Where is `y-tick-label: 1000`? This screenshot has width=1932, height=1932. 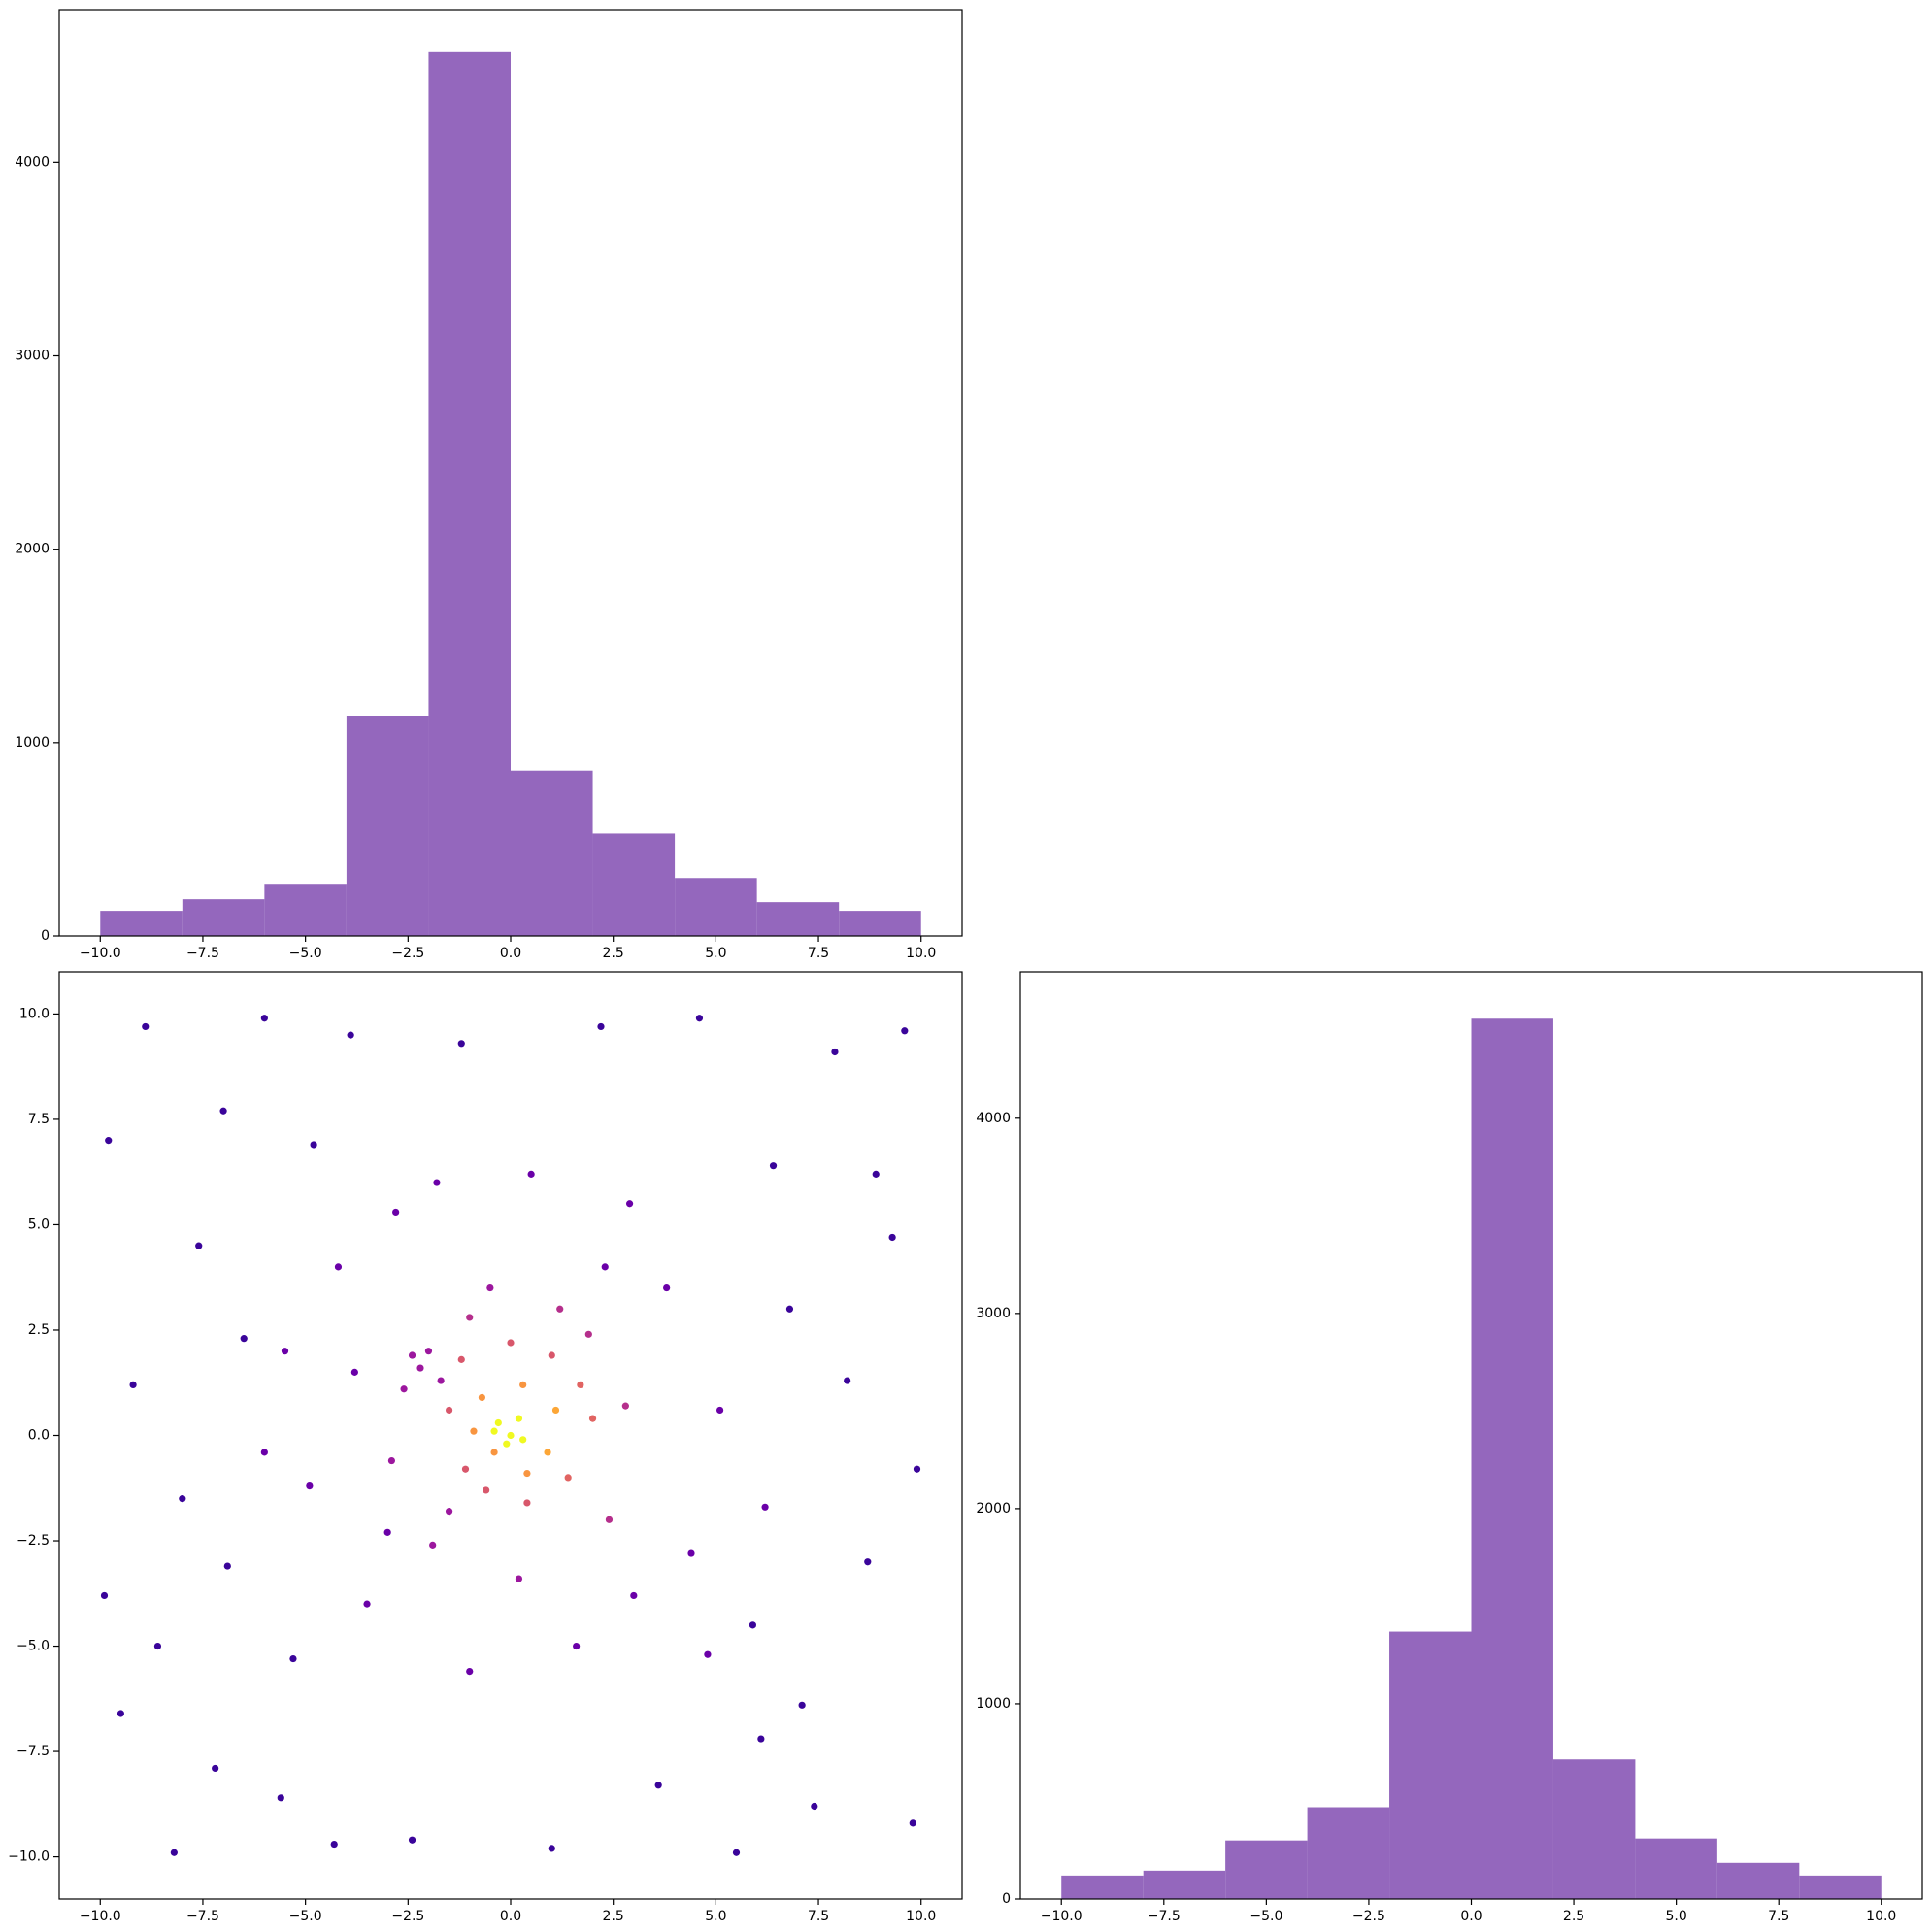 y-tick-label: 1000 is located at coordinates (32, 743).